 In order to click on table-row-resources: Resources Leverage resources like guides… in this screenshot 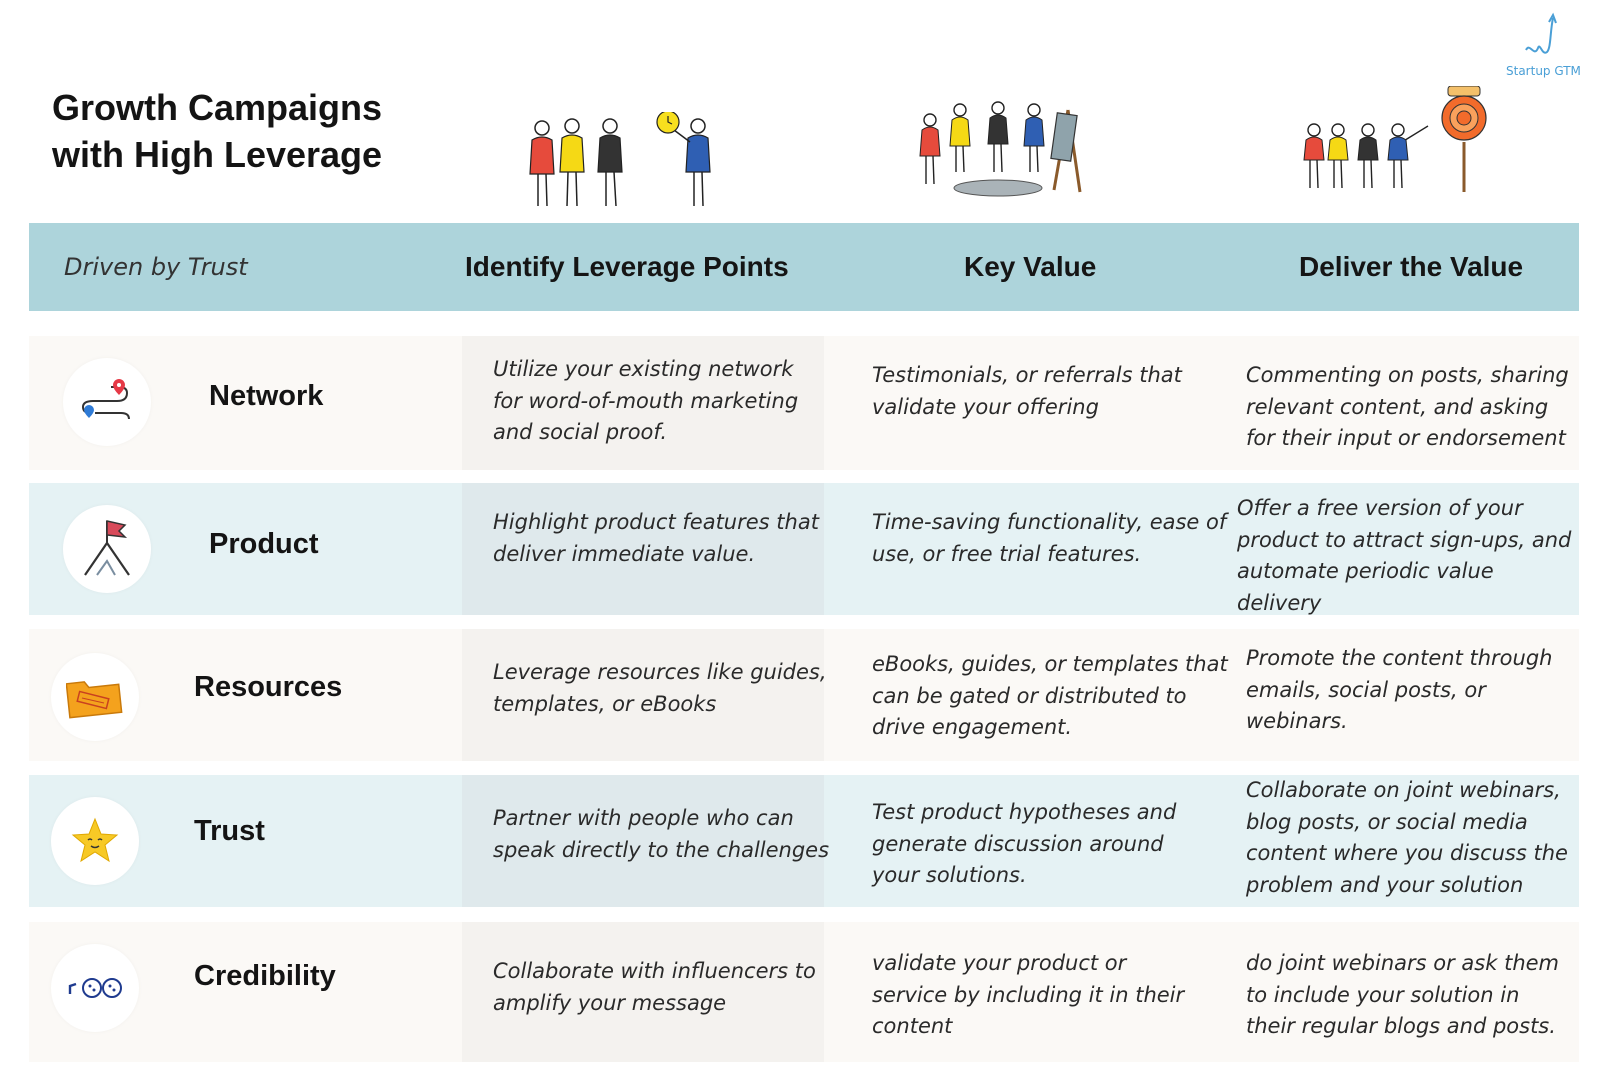, I will do `click(804, 695)`.